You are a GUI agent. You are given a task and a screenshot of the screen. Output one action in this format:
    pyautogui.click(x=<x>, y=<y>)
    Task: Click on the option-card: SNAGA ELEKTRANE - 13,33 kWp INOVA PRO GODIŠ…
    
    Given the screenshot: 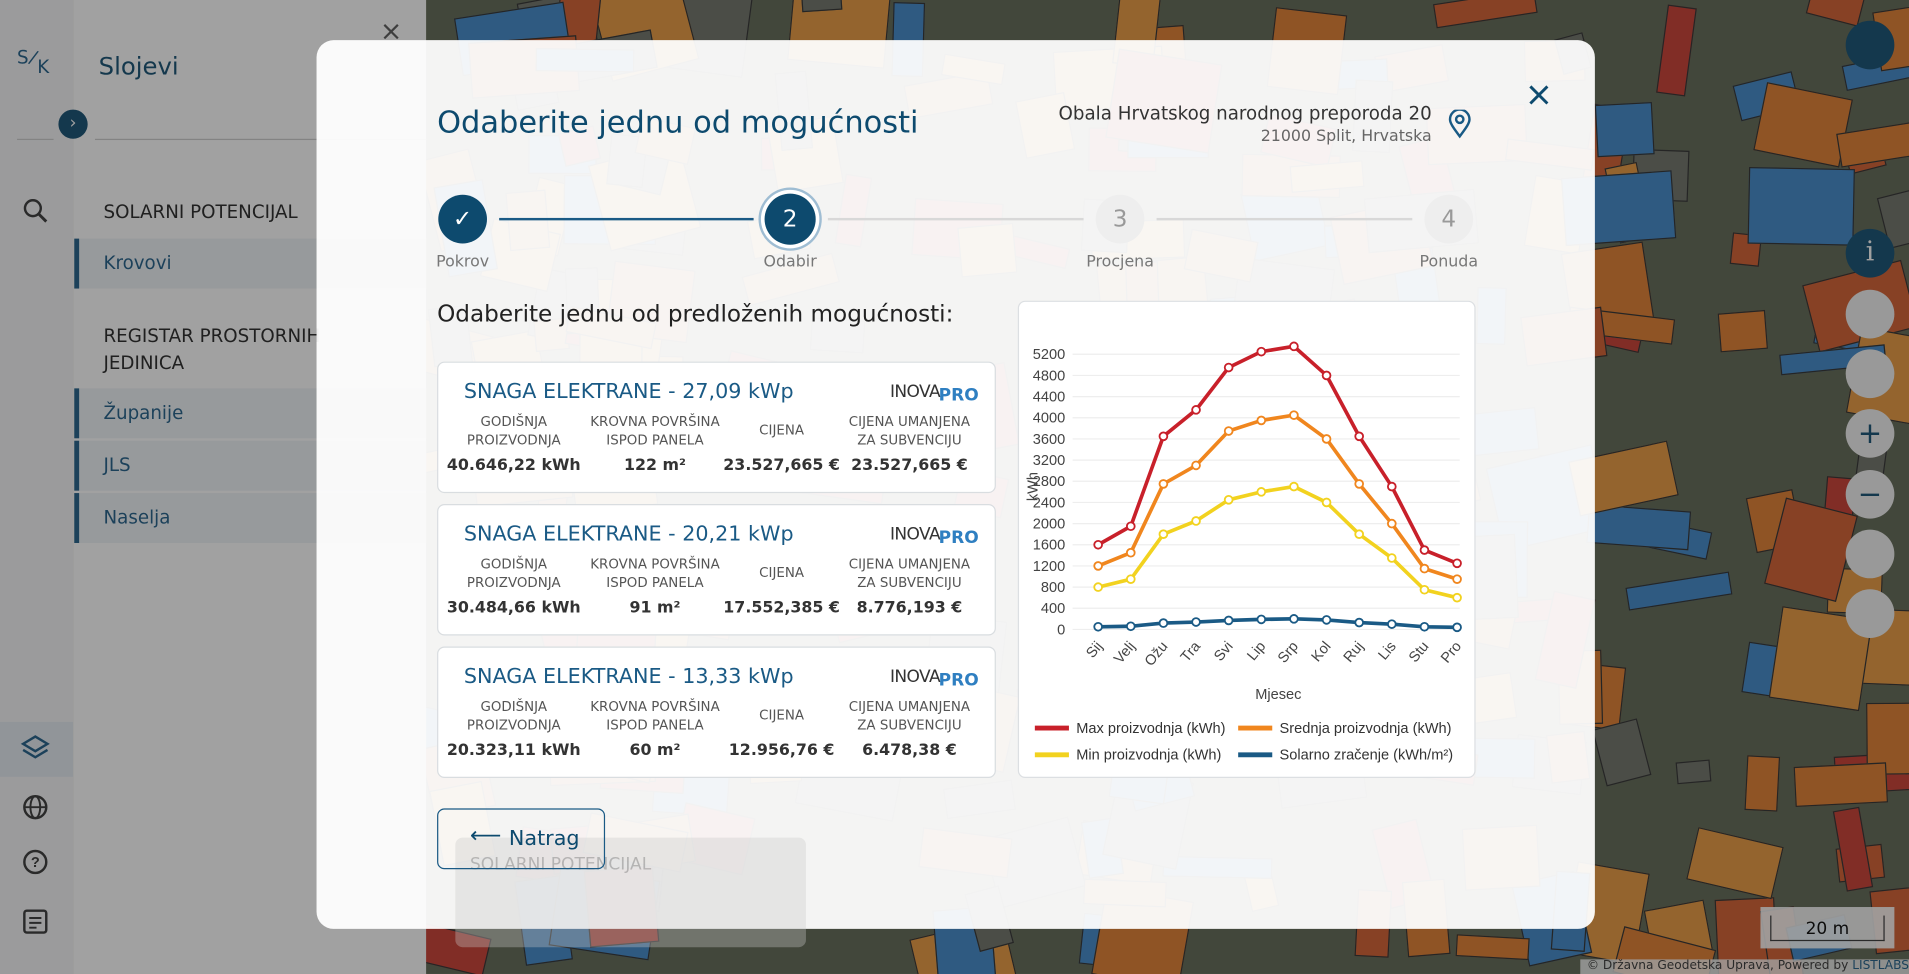 What is the action you would take?
    pyautogui.click(x=716, y=712)
    